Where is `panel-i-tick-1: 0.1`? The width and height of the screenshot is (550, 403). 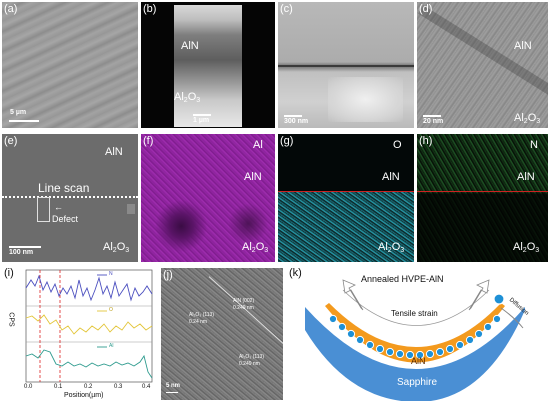
panel-i-tick-1: 0.1 is located at coordinates (58, 387).